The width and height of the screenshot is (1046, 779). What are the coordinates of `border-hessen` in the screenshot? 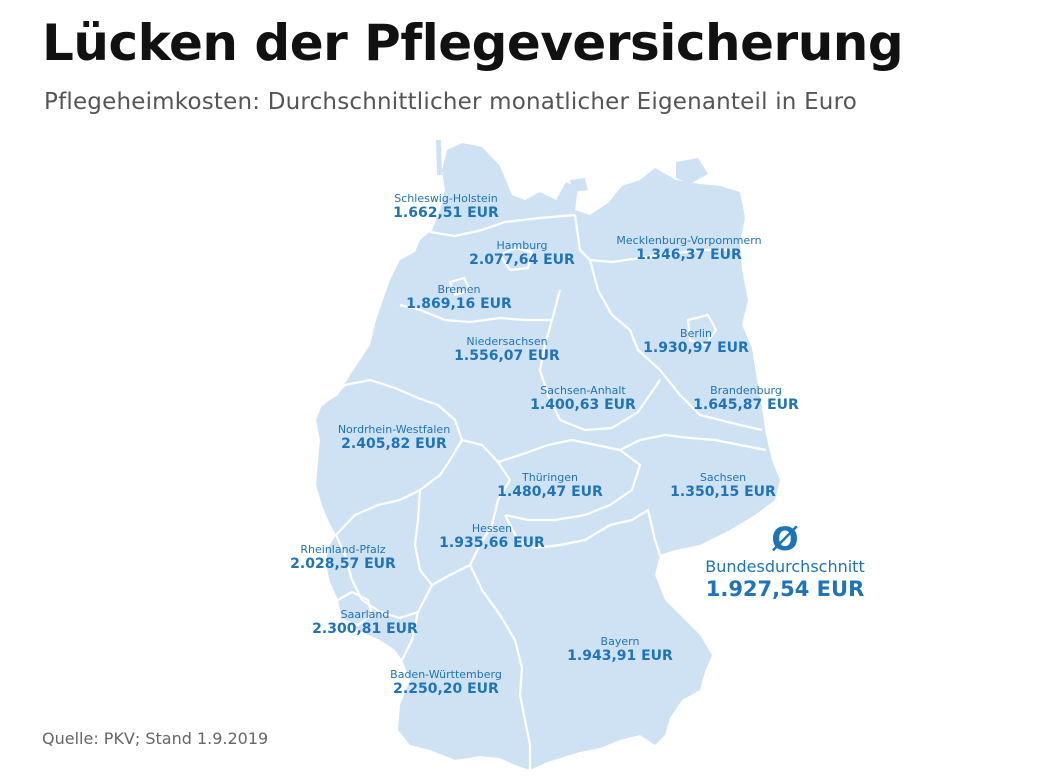 It's located at (462, 512).